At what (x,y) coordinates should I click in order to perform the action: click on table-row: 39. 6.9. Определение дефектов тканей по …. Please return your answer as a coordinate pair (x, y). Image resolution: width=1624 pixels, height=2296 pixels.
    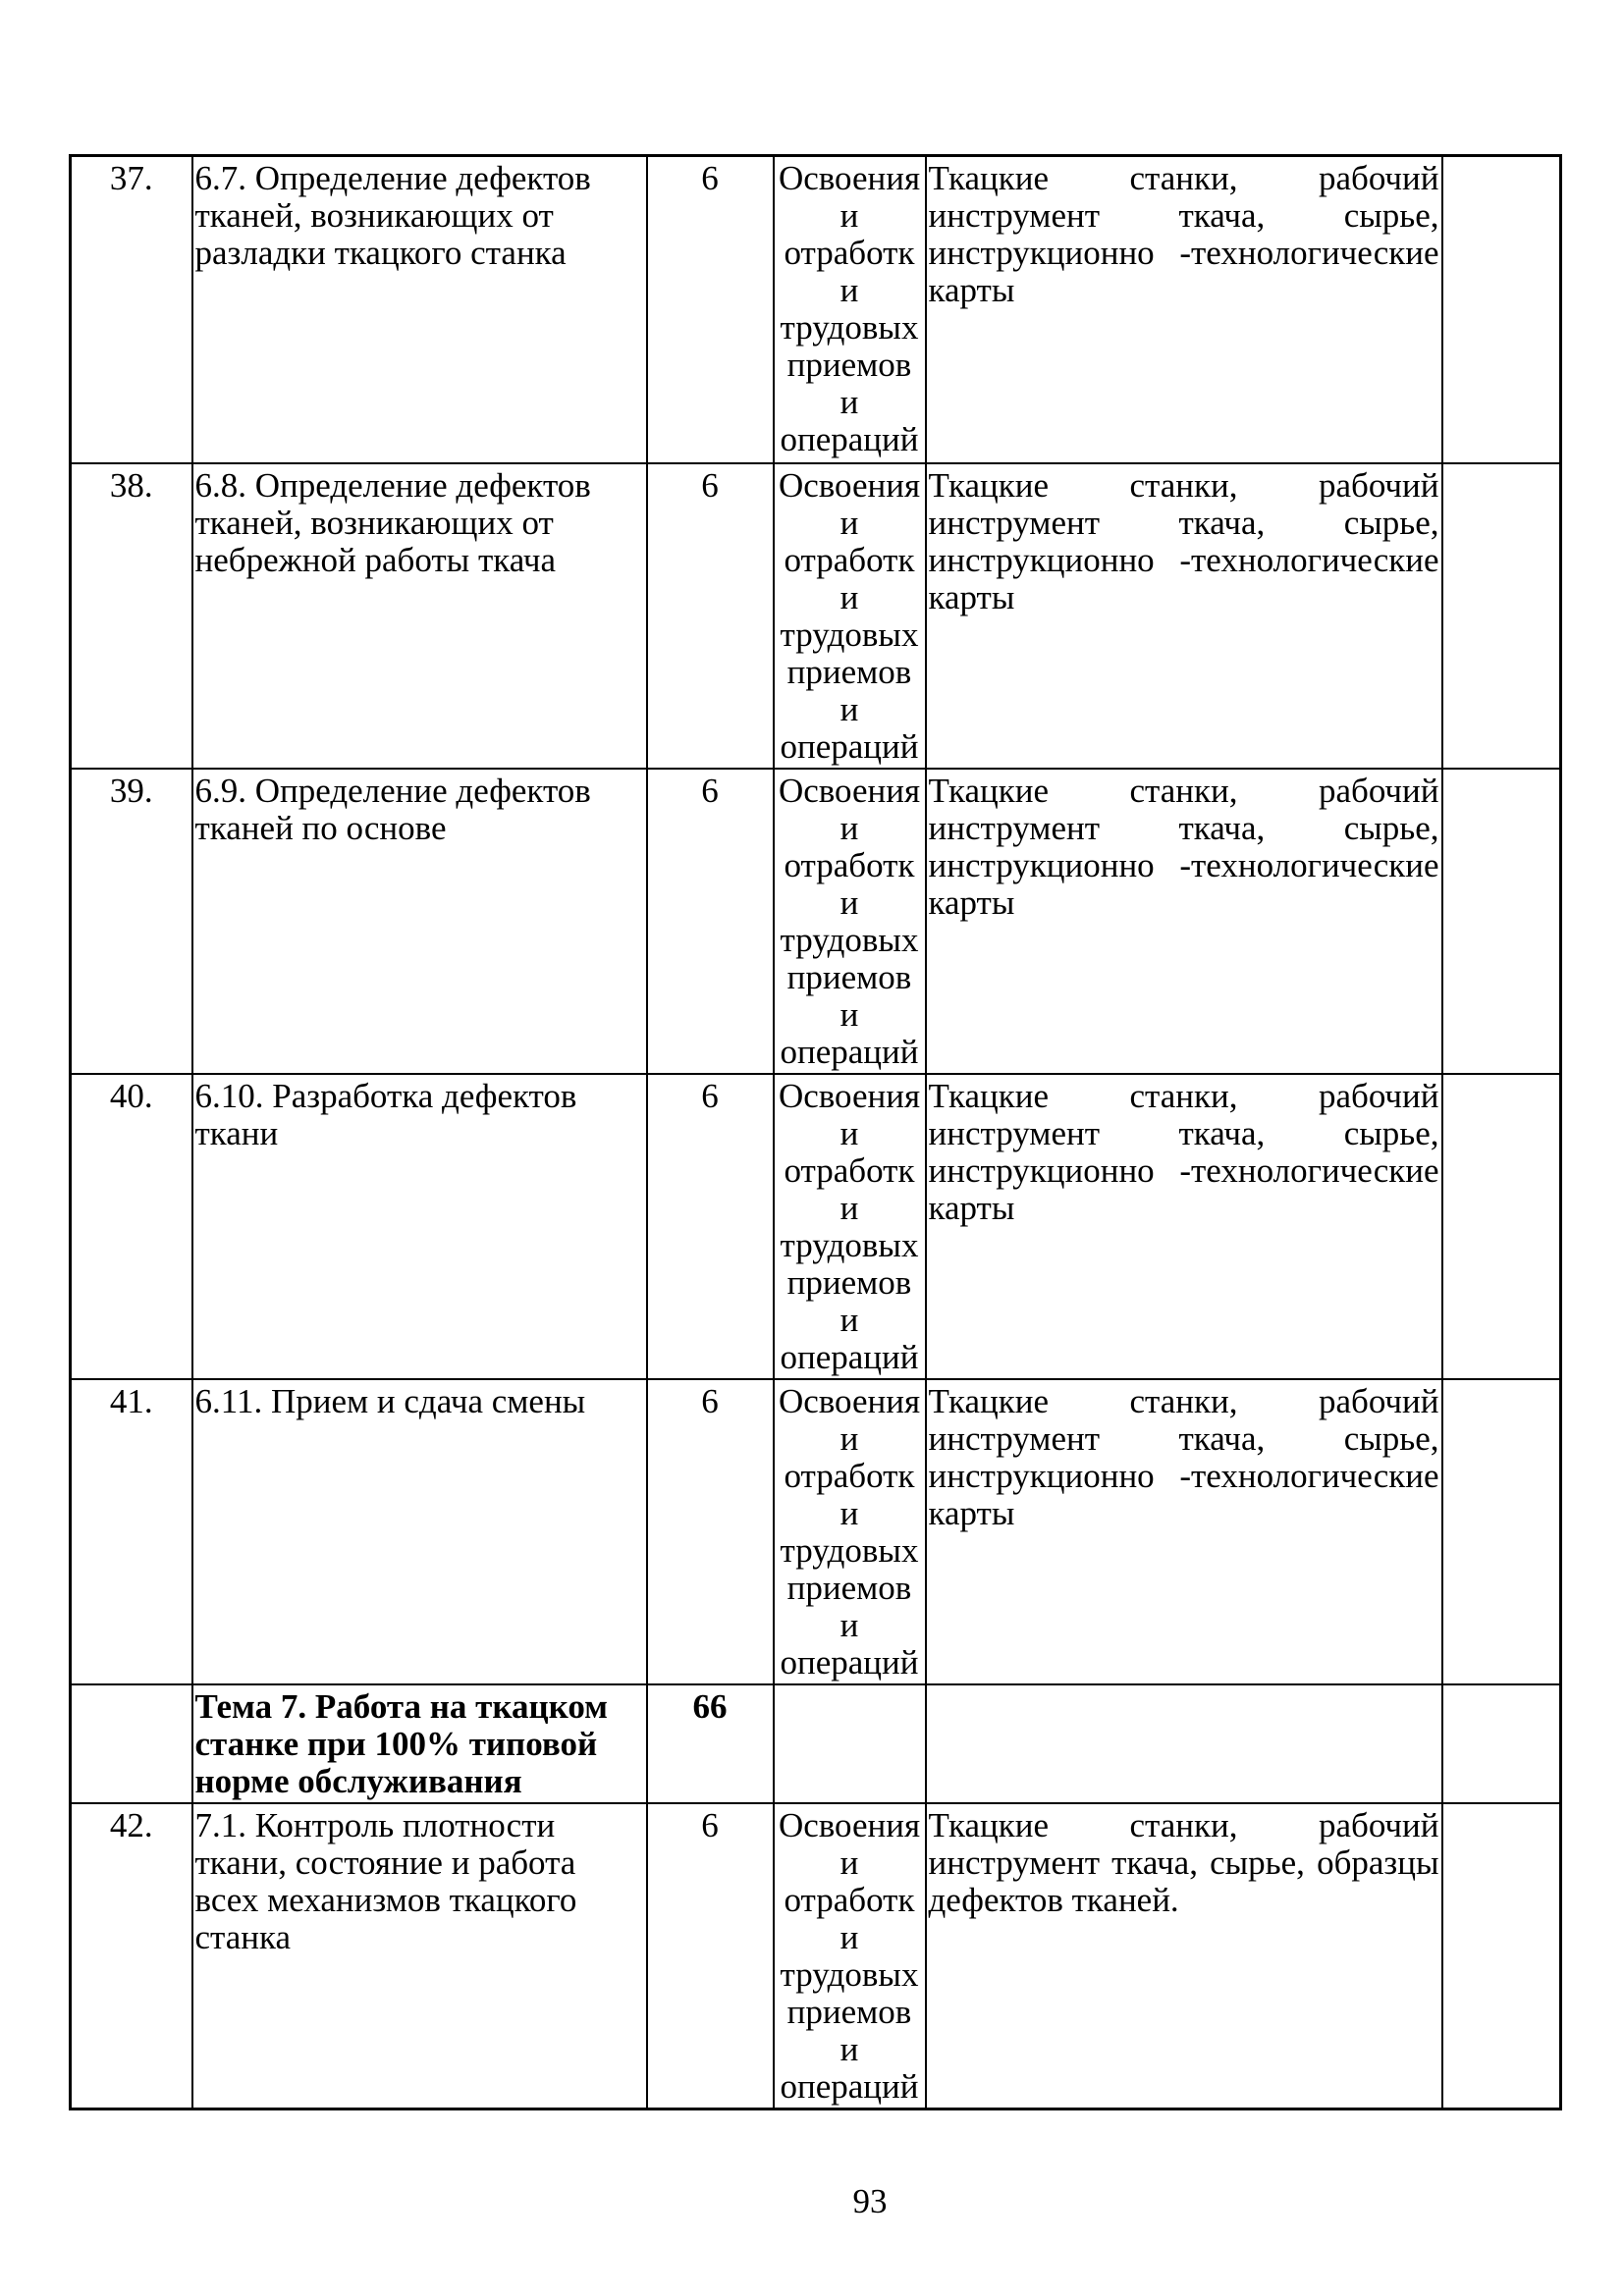
    Looking at the image, I should click on (815, 921).